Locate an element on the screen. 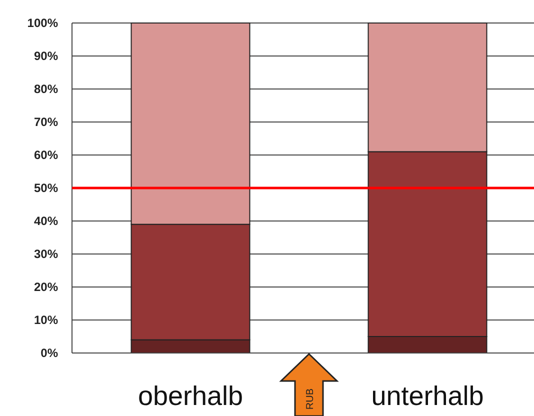 The image size is (534, 416). y-tick-label: 60% is located at coordinates (46, 155).